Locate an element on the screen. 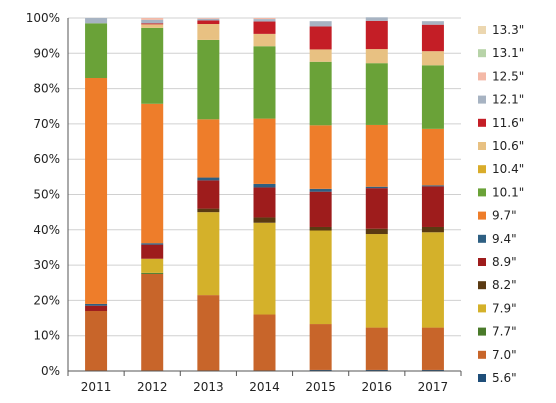 The height and width of the screenshot is (403, 556). x-axis-tick-labels: 2011 2012 2013 2014 2015 2016 2017 is located at coordinates (264, 387).